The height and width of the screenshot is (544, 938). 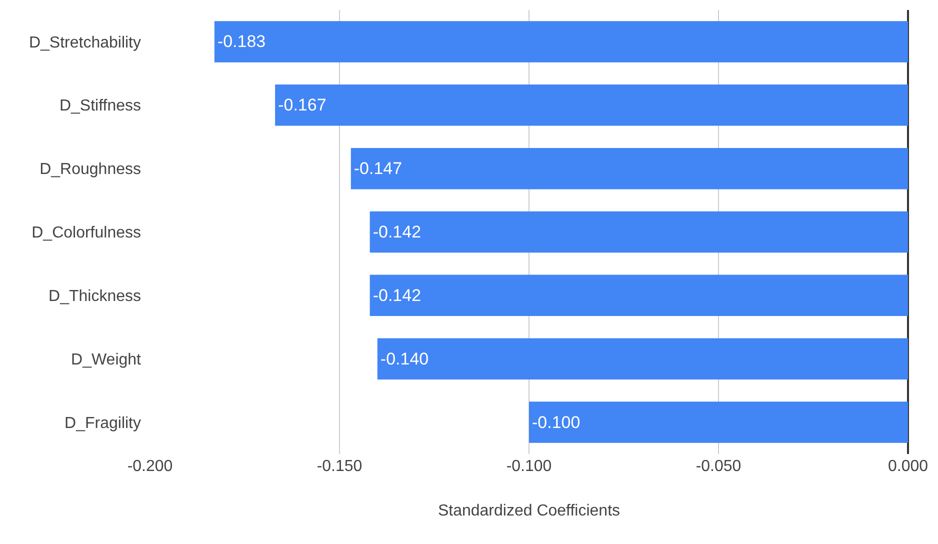 I want to click on data-label: -0.140, so click(x=404, y=358).